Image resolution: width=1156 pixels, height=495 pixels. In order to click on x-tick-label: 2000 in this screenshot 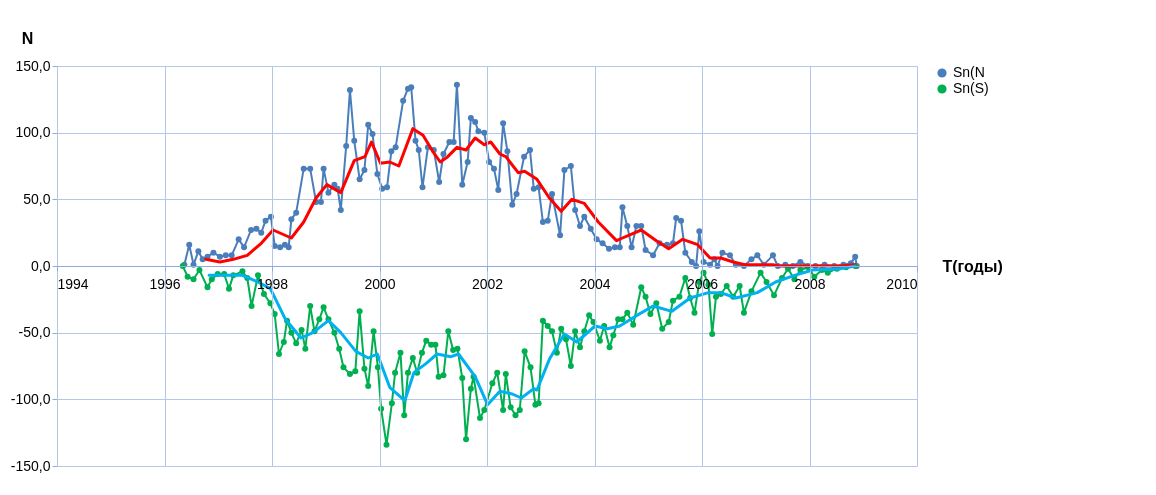, I will do `click(380, 283)`.